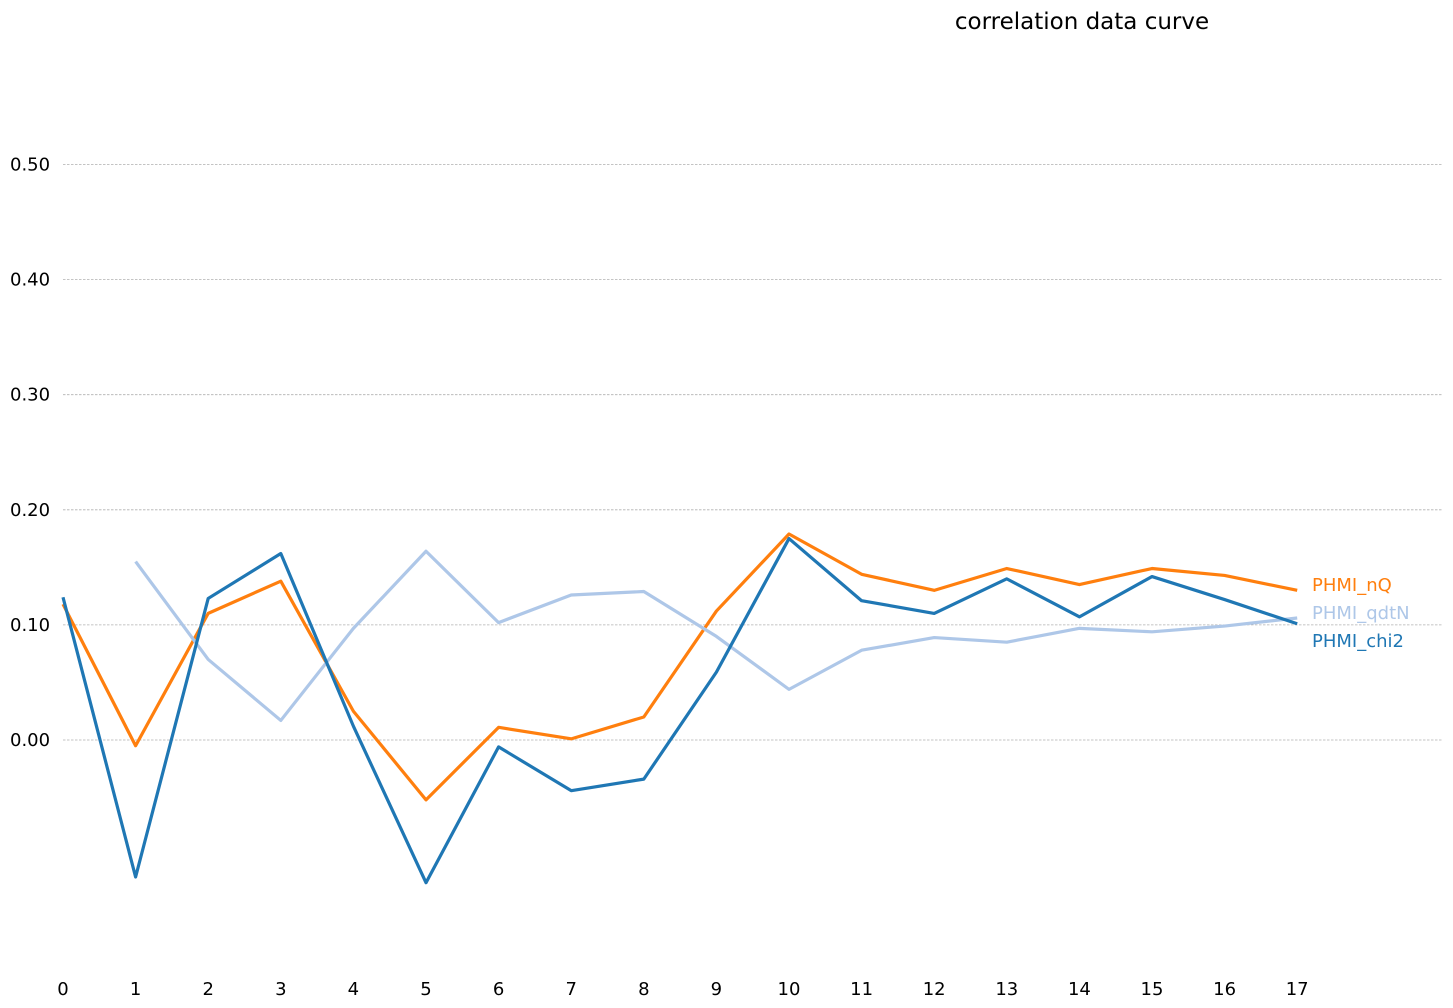 The width and height of the screenshot is (1453, 1008). Describe the element at coordinates (1006, 989) in the screenshot. I see `x-tick-label: 13` at that location.